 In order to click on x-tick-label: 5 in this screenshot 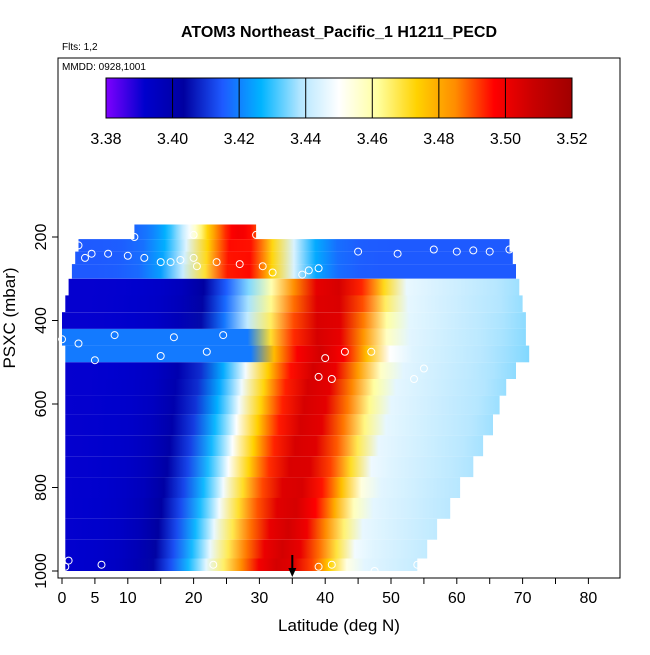, I will do `click(94, 598)`.